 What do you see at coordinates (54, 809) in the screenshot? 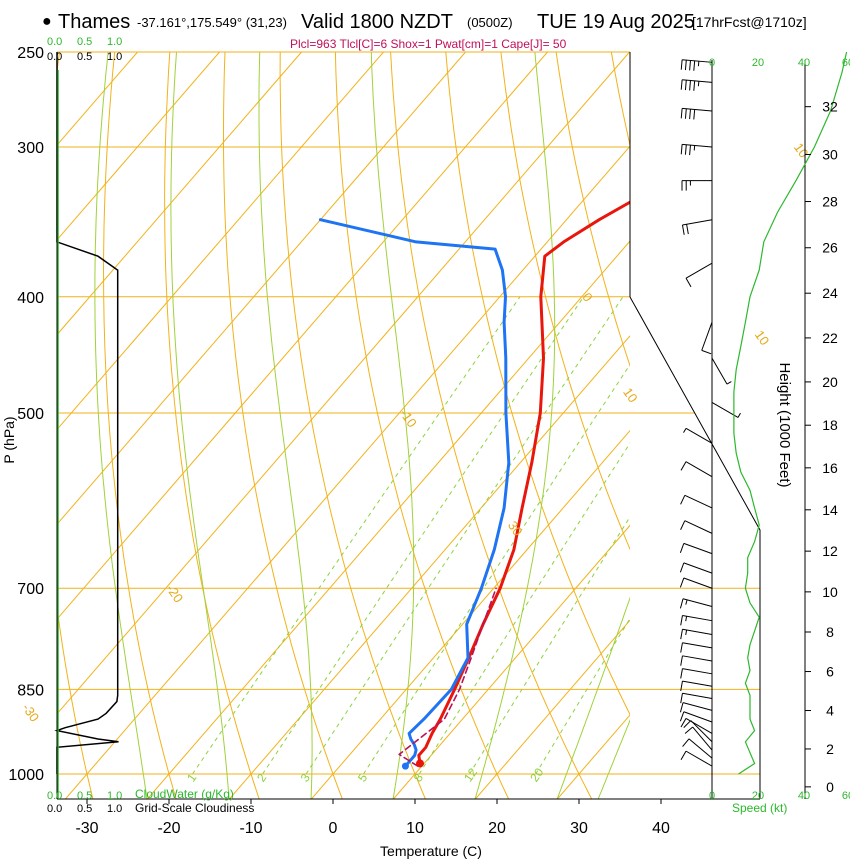
I see `cloudiness-scale-bottom: 0.0` at bounding box center [54, 809].